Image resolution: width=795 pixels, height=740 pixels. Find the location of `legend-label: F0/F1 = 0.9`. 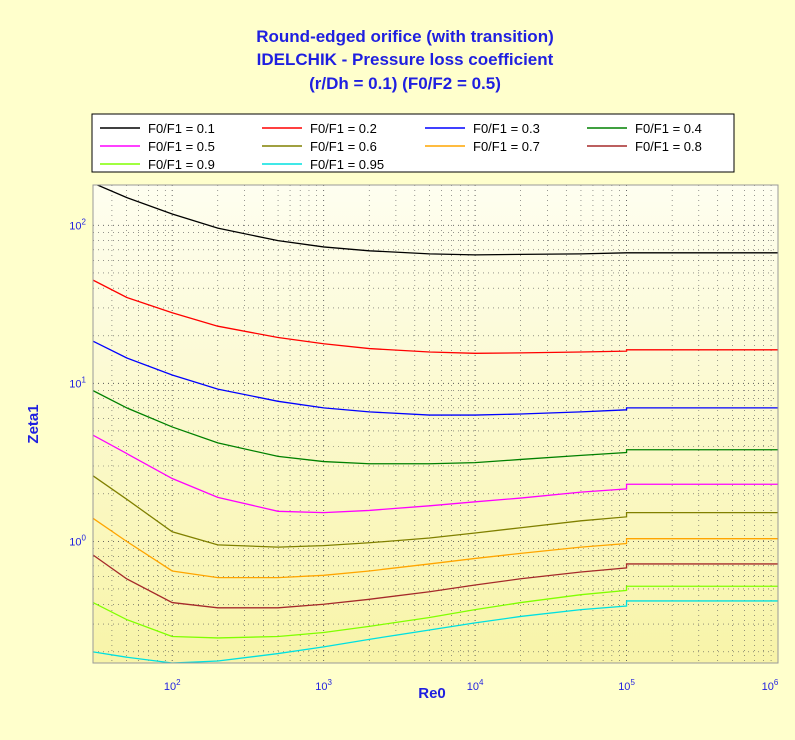

legend-label: F0/F1 = 0.9 is located at coordinates (181, 164).